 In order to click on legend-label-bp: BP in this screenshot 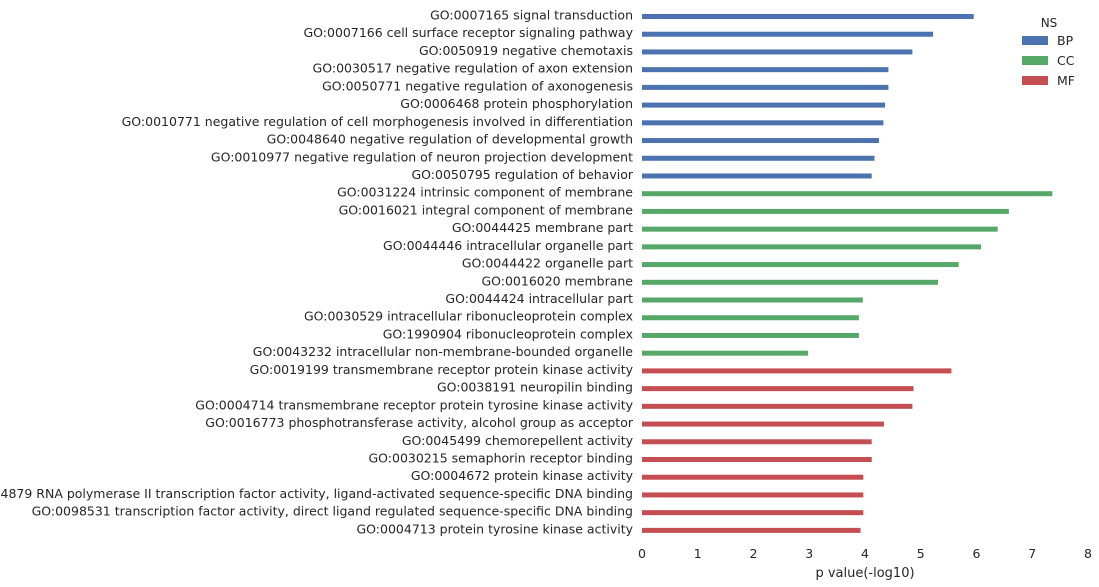, I will do `click(1065, 40)`.